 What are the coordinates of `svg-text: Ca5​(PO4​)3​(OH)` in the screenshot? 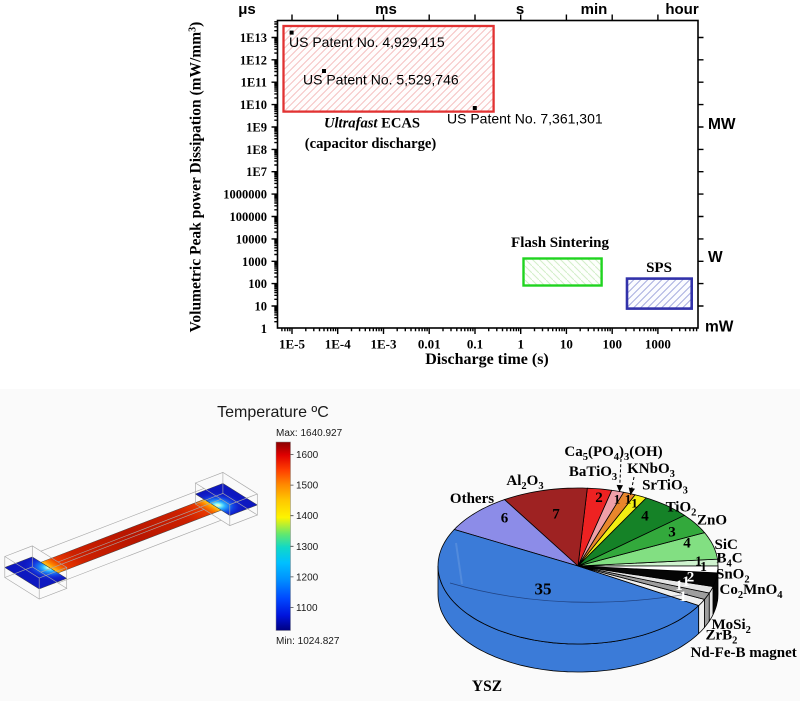 It's located at (613, 453).